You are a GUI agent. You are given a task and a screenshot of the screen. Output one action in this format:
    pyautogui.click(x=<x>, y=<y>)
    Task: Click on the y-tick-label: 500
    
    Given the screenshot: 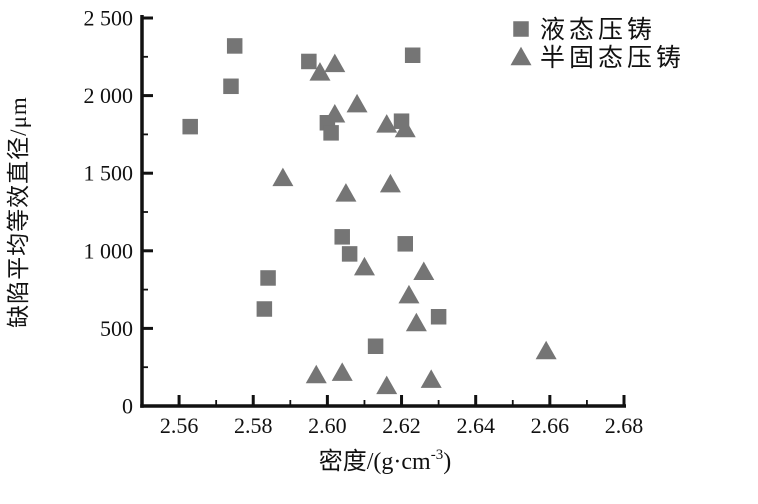 What is the action you would take?
    pyautogui.click(x=116, y=328)
    